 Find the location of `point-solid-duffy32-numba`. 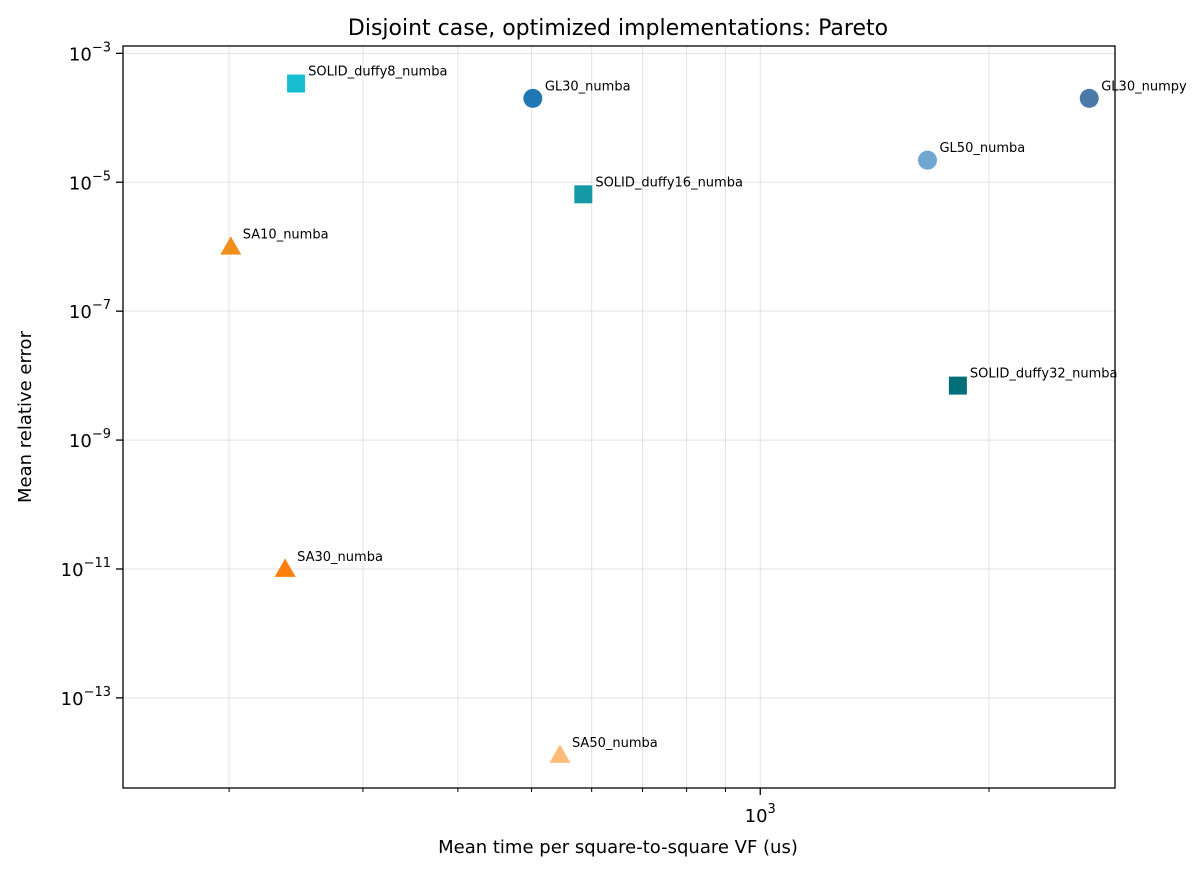

point-solid-duffy32-numba is located at coordinates (957, 385).